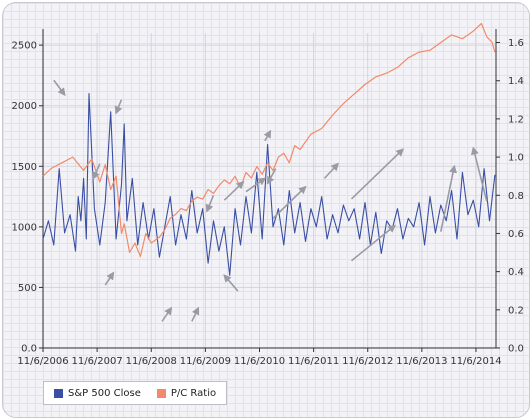  Describe the element at coordinates (29, 349) in the screenshot. I see `y-left-tick-label: 0.0` at that location.